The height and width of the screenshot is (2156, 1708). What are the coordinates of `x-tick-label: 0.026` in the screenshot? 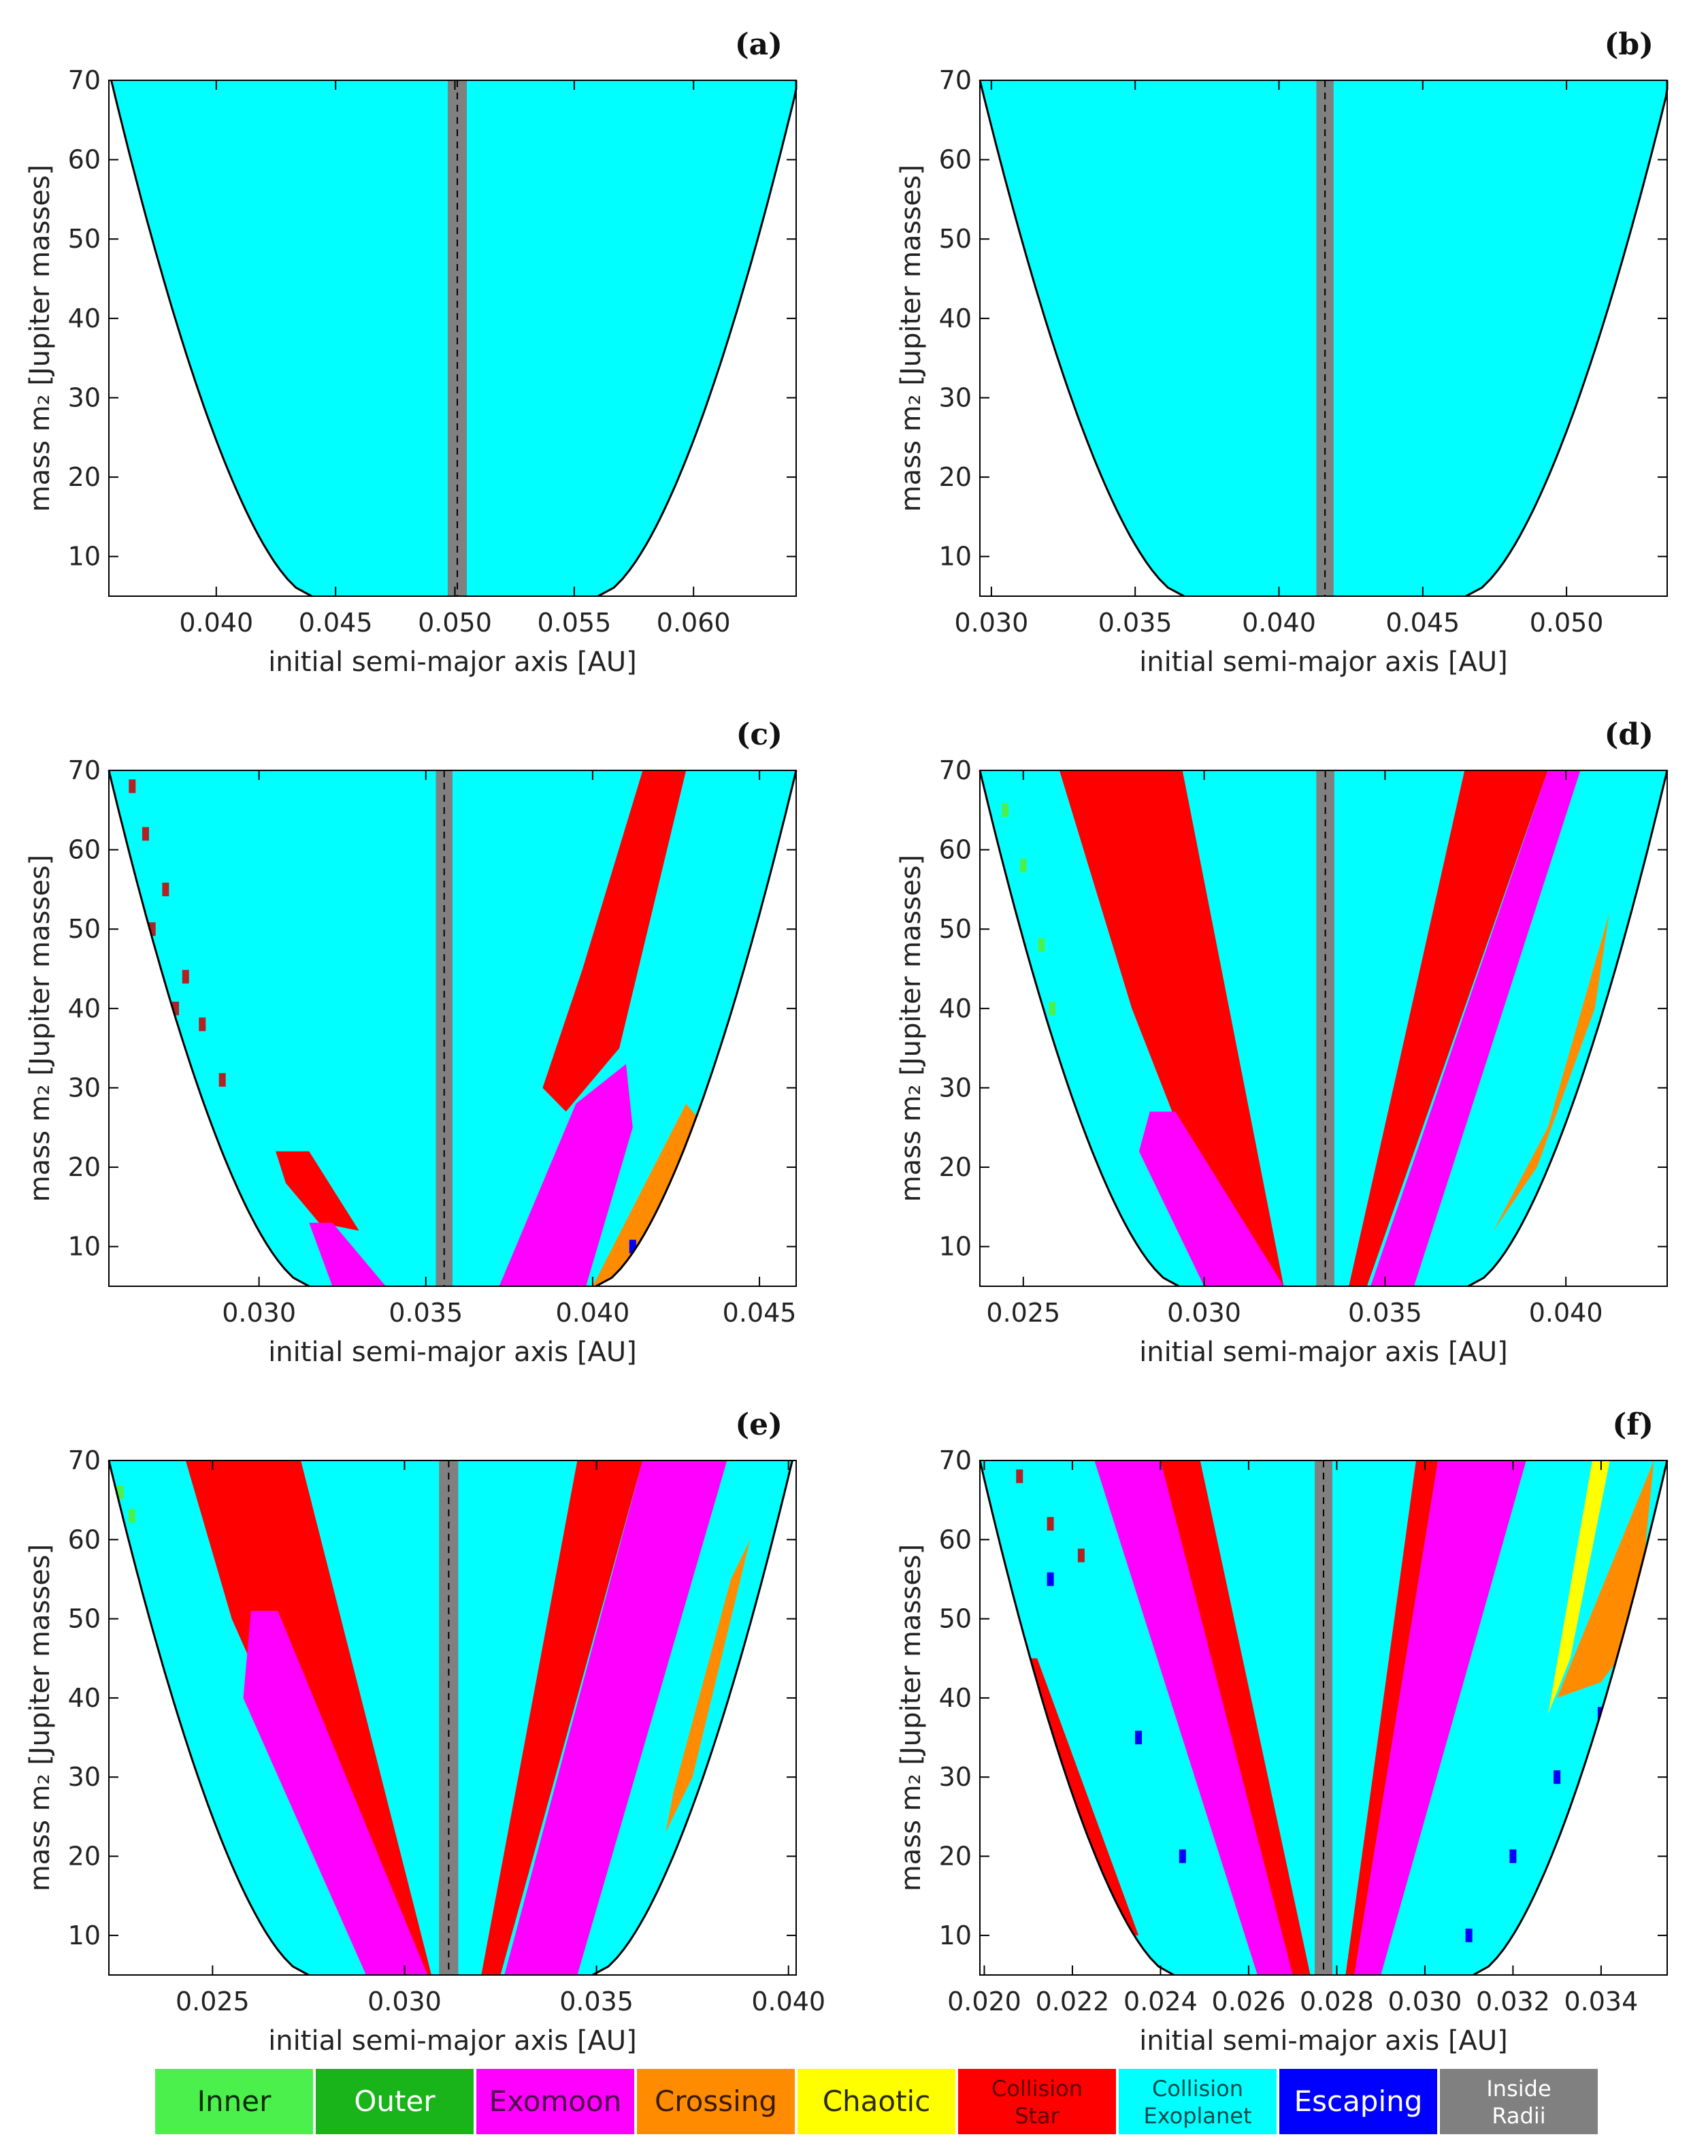 It's located at (1249, 2002).